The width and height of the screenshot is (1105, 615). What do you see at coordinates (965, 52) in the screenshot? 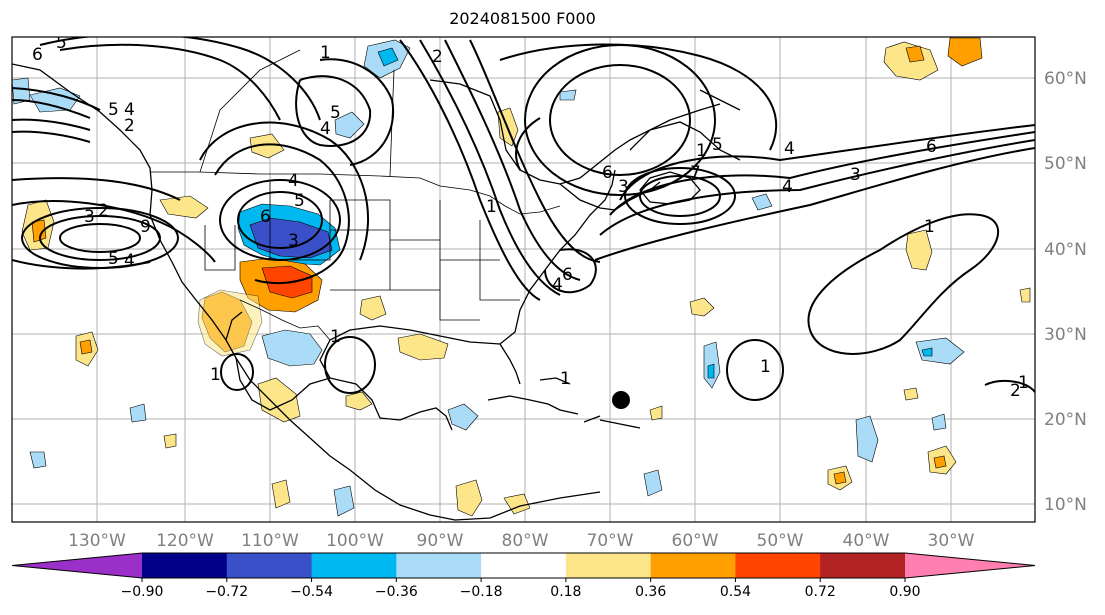
I see `orange-iceland` at bounding box center [965, 52].